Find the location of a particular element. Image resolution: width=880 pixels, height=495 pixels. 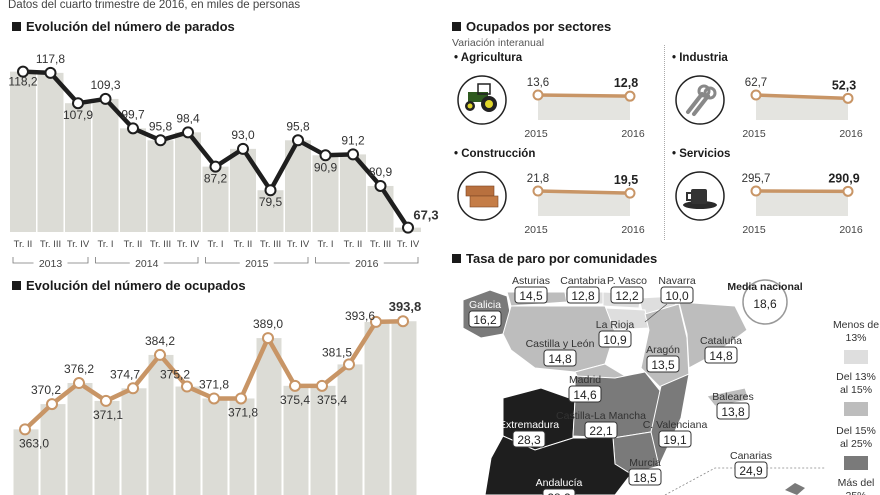

region-name-label: Cantabria is located at coordinates (583, 281).